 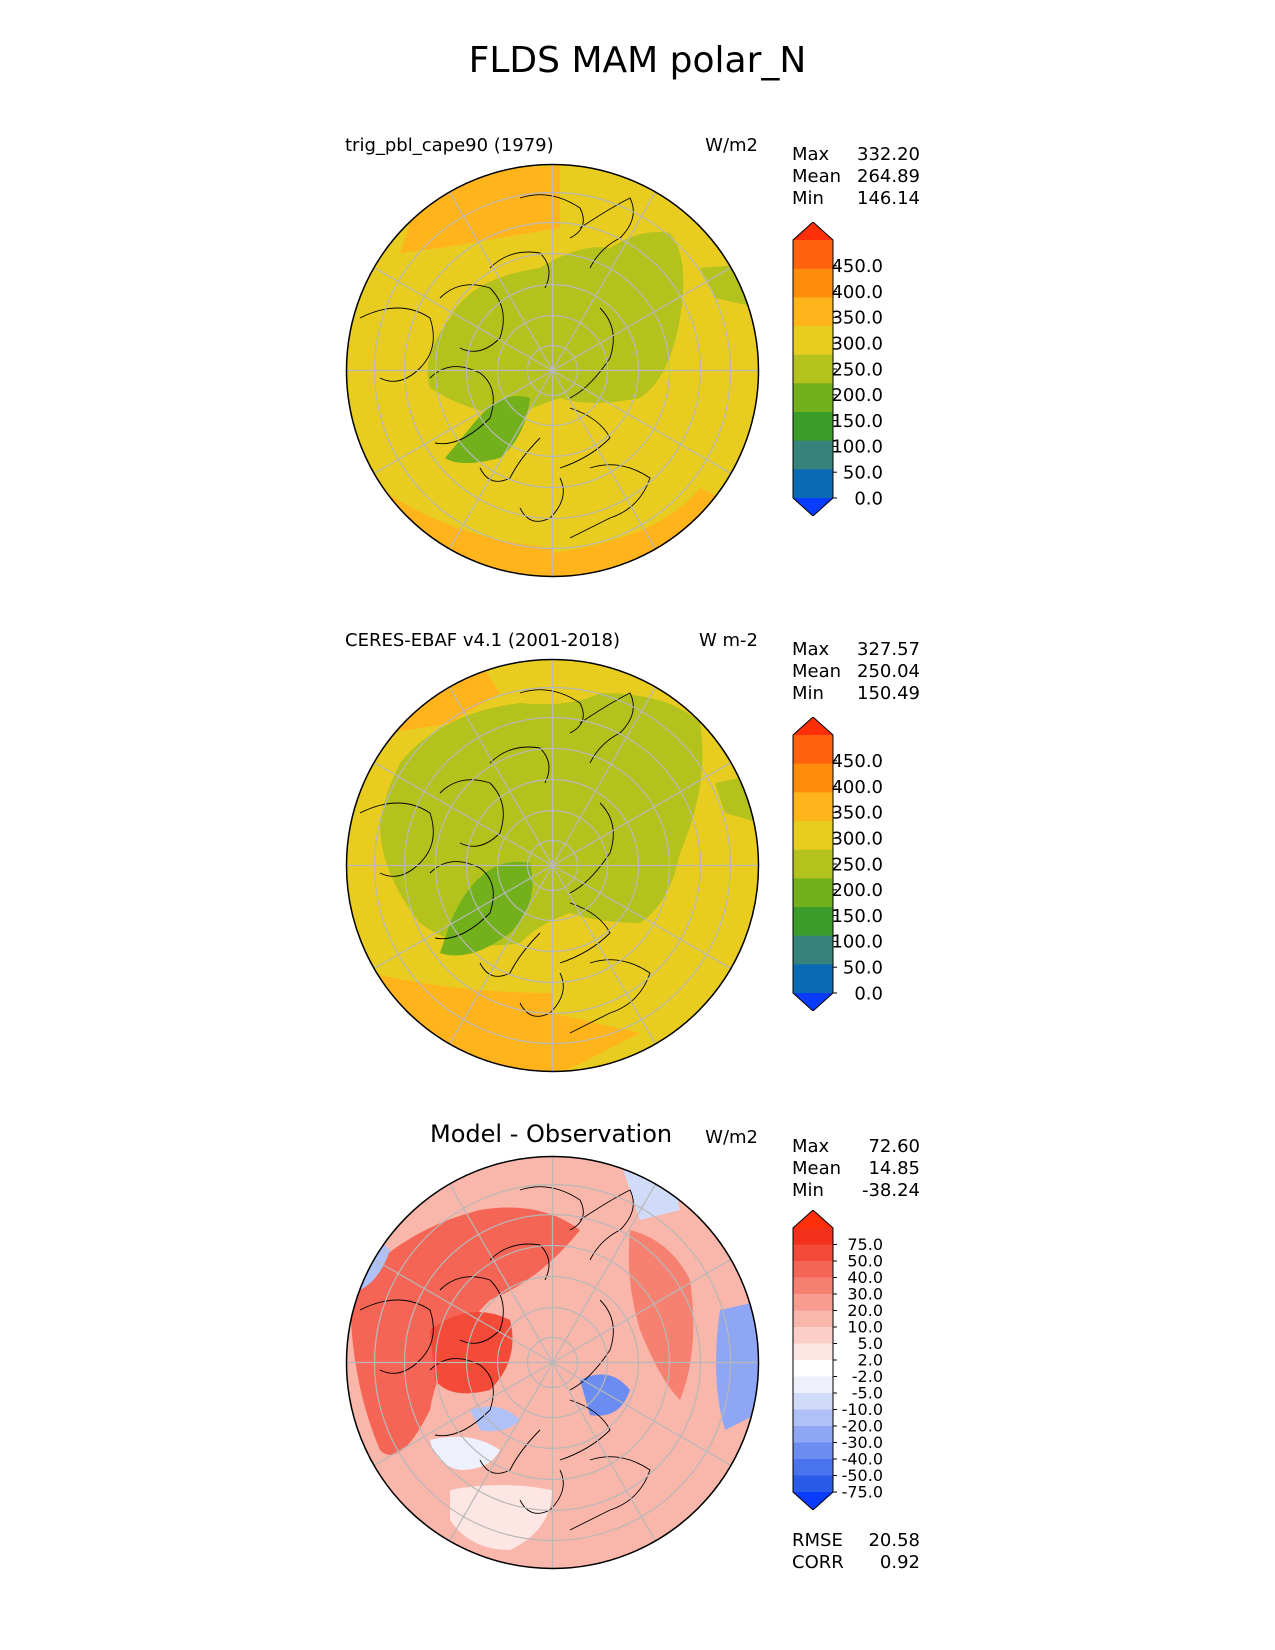 What do you see at coordinates (449, 145) in the screenshot?
I see `model-panel-title: trig_pbl_cape90 (1979)` at bounding box center [449, 145].